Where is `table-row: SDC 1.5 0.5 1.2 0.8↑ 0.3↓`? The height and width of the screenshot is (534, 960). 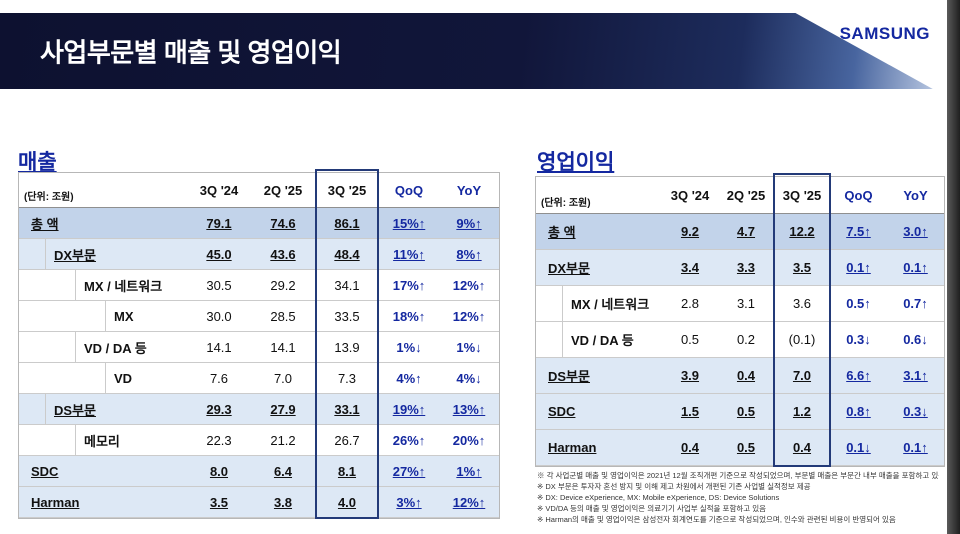
table-row: SDC 1.5 0.5 1.2 0.8↑ 0.3↓ is located at coordinates (740, 412).